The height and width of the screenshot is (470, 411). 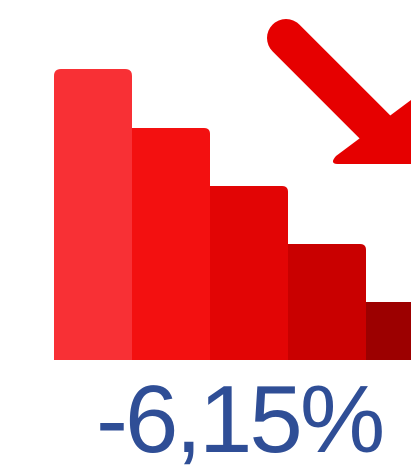 What do you see at coordinates (240, 420) in the screenshot?
I see `percentage-change-value: -6,15%` at bounding box center [240, 420].